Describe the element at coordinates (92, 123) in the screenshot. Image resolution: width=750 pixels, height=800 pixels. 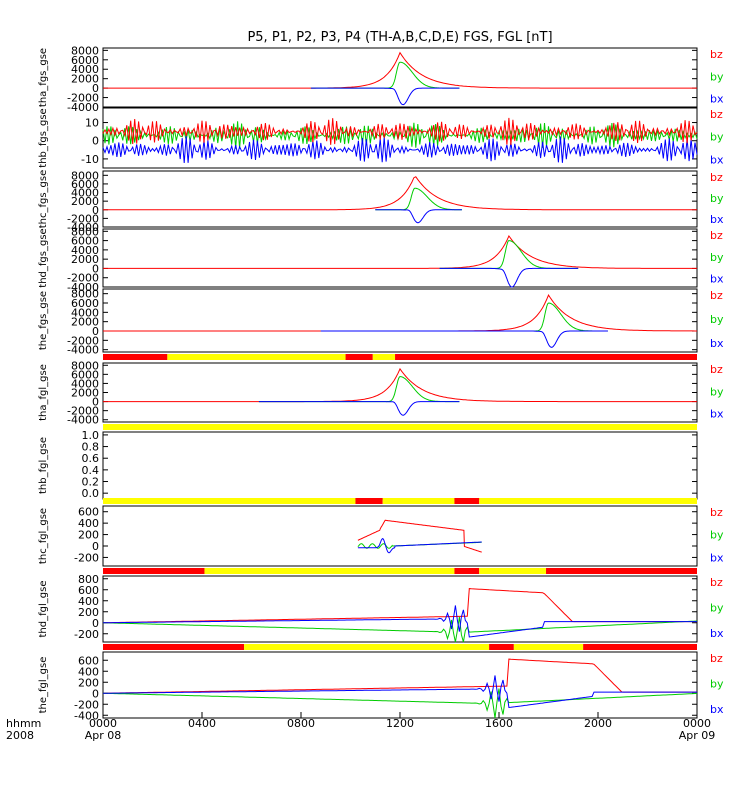
I see `ytick-label: 10` at that location.